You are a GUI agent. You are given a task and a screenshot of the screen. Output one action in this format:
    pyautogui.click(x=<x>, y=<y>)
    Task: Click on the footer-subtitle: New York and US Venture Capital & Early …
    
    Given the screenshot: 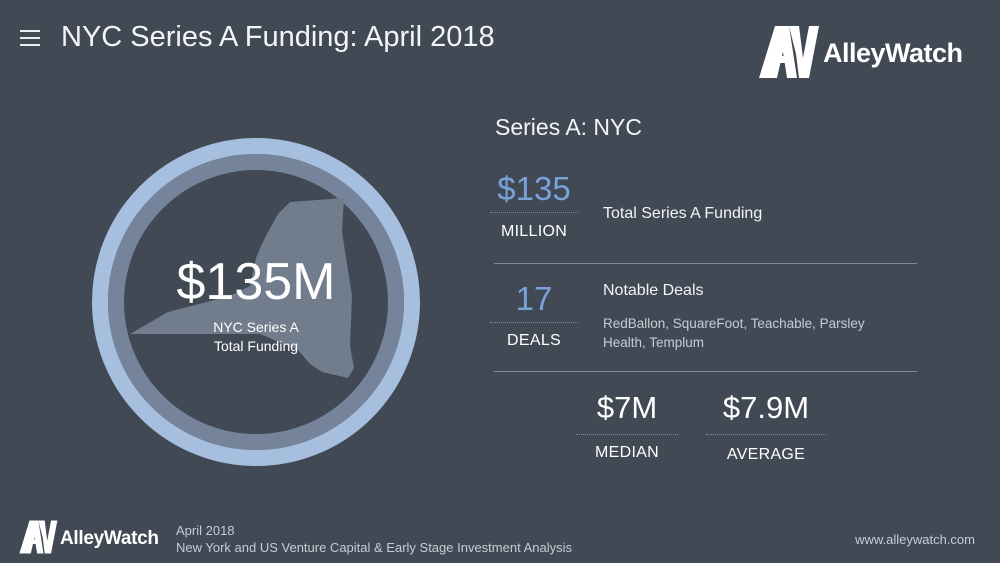 What is the action you would take?
    pyautogui.click(x=374, y=547)
    